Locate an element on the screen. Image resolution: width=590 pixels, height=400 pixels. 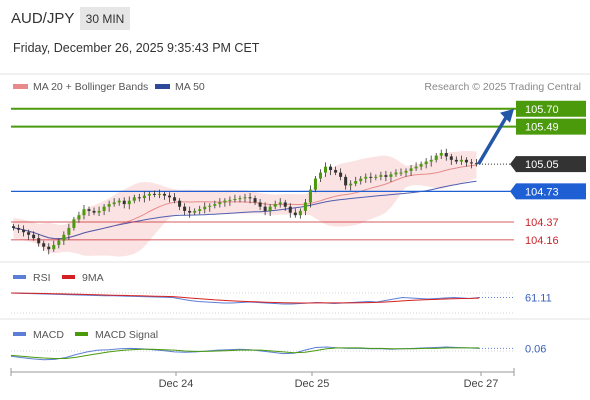
target-1-tag is located at coordinates (551, 126).